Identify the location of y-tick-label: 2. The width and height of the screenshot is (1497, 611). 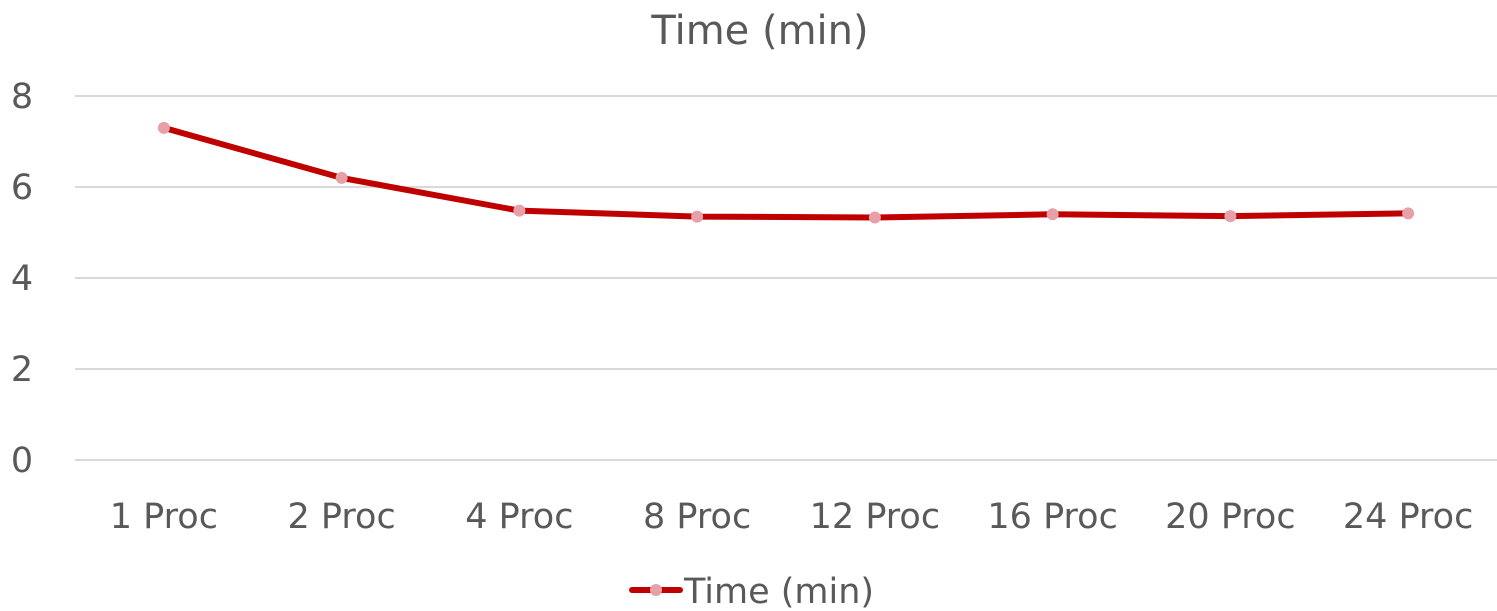
(22, 370).